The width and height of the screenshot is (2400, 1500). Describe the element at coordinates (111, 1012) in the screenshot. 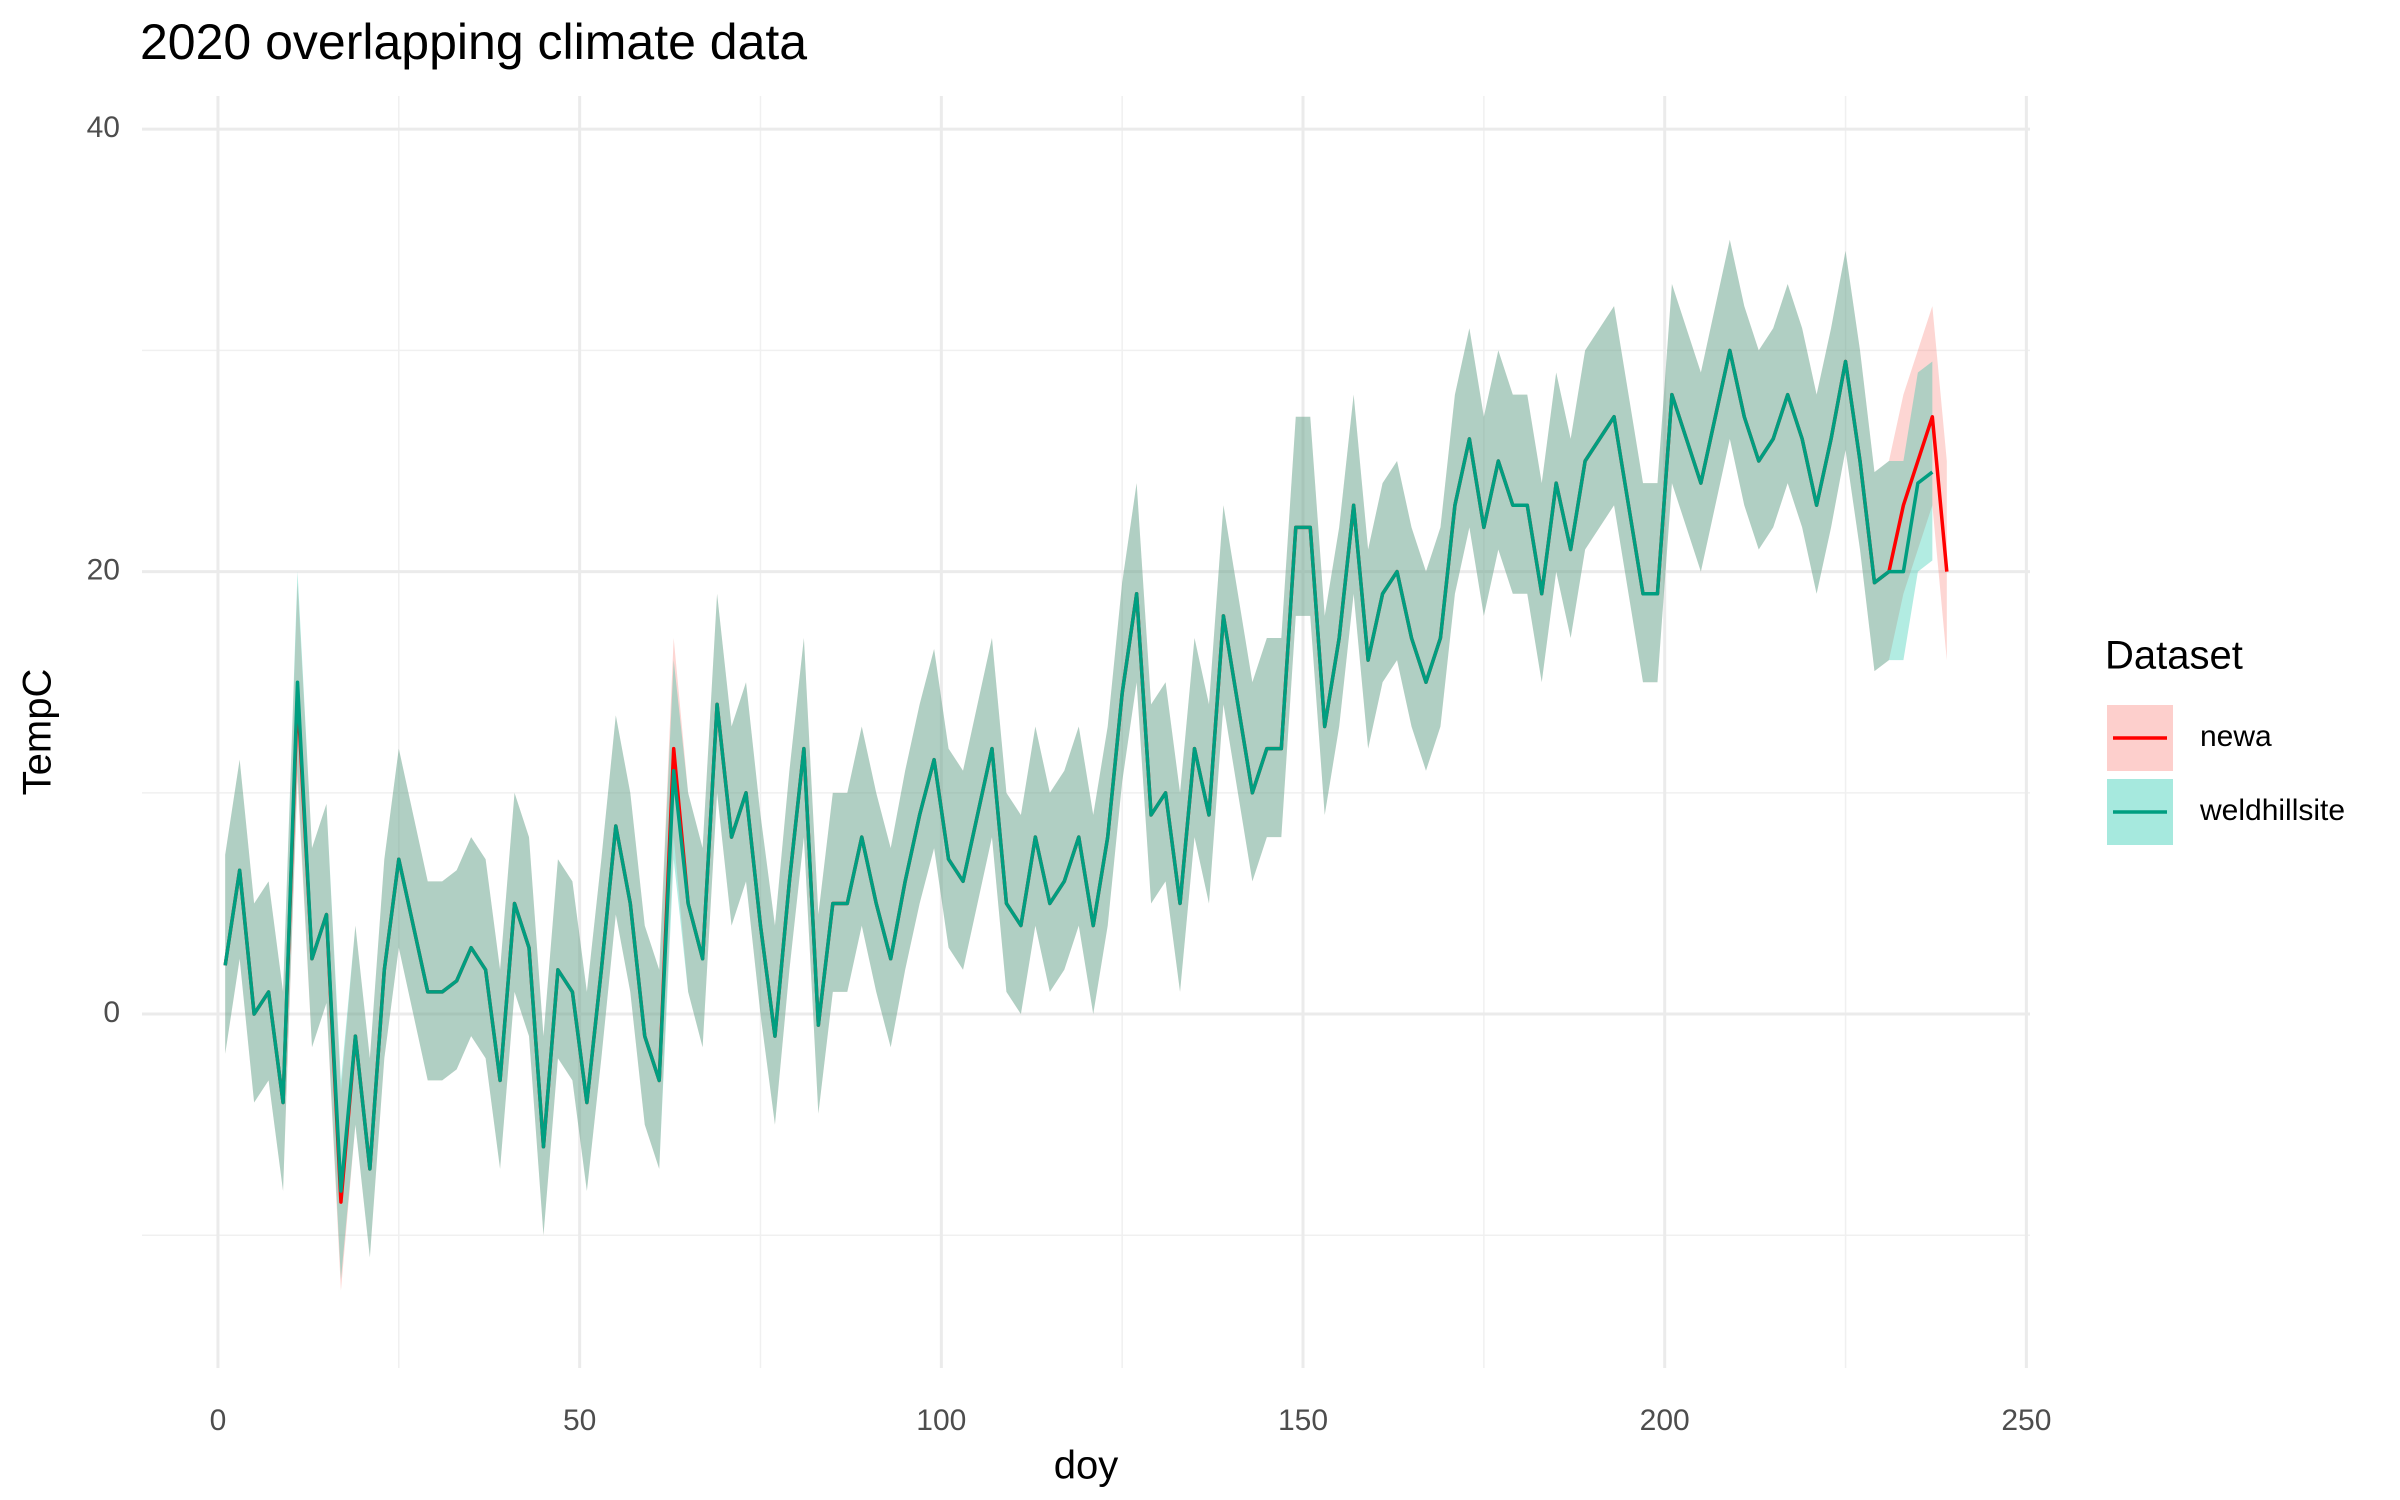

I see `y-tick-label: 0` at that location.